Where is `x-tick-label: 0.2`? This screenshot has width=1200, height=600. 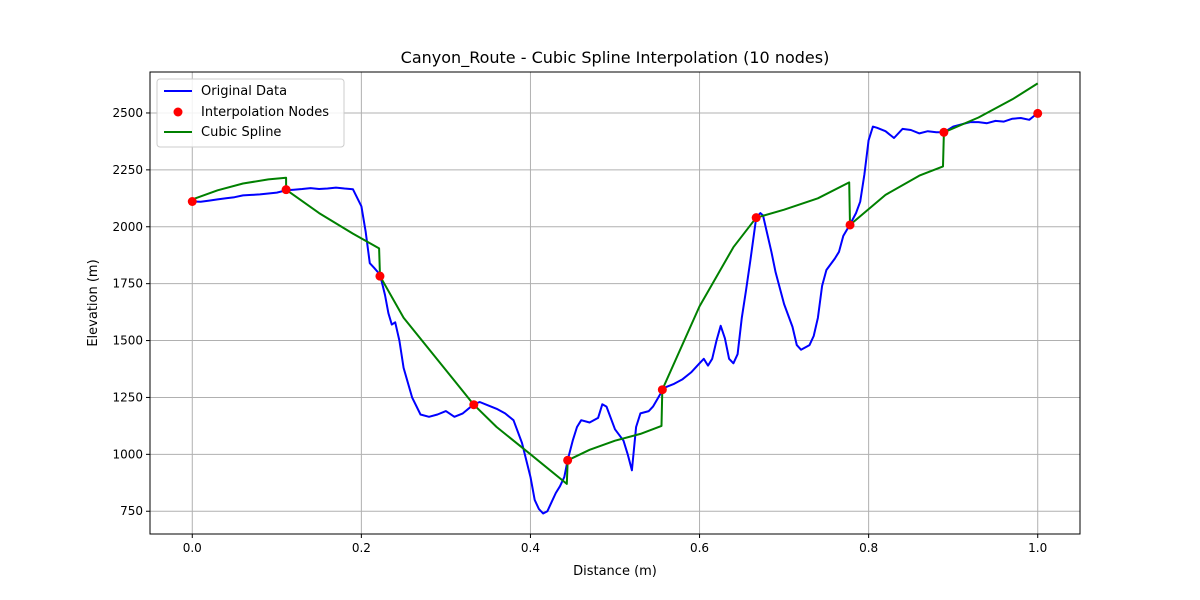
x-tick-label: 0.2 is located at coordinates (361, 548).